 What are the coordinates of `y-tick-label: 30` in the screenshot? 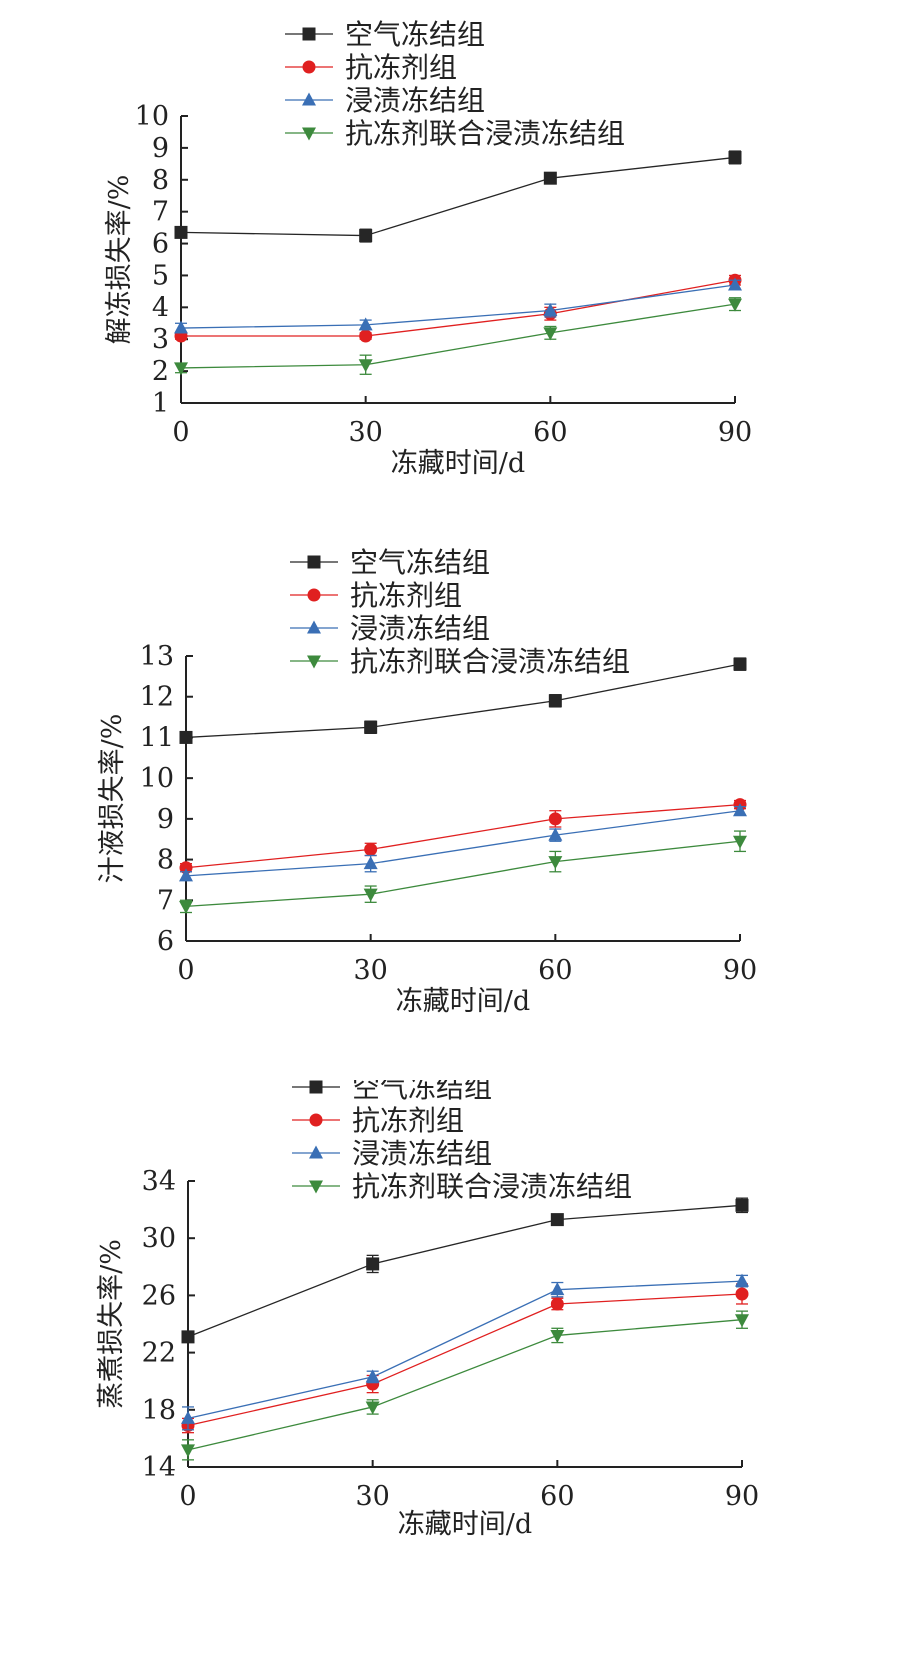 It's located at (159, 1238).